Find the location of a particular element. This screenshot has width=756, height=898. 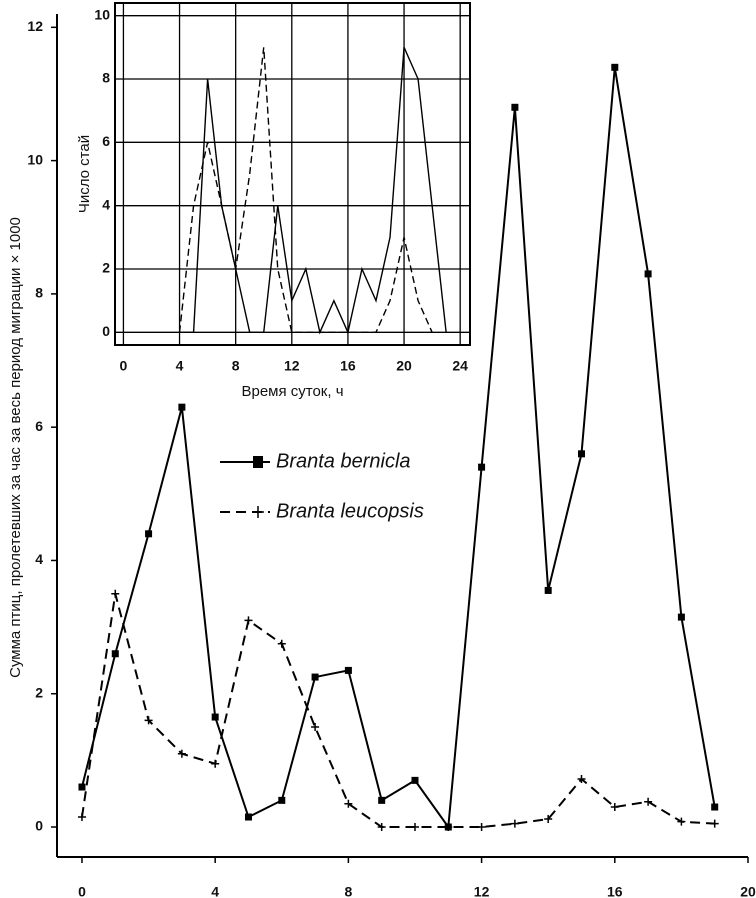

series-line is located at coordinates (305, 190).